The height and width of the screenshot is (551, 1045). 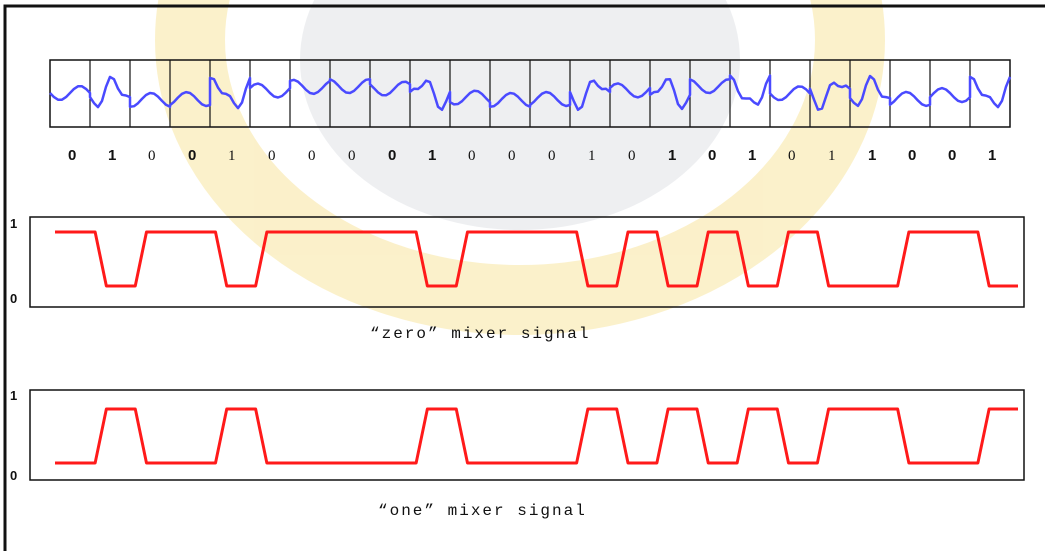 What do you see at coordinates (536, 436) in the screenshot?
I see `one-mixer-waveform` at bounding box center [536, 436].